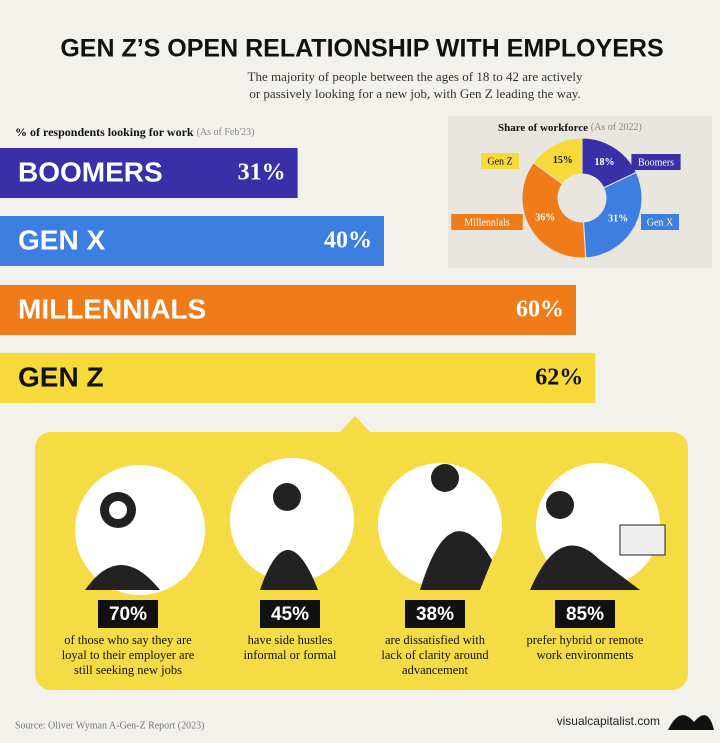 The height and width of the screenshot is (743, 720). What do you see at coordinates (348, 241) in the screenshot?
I see `value-label: 40%` at bounding box center [348, 241].